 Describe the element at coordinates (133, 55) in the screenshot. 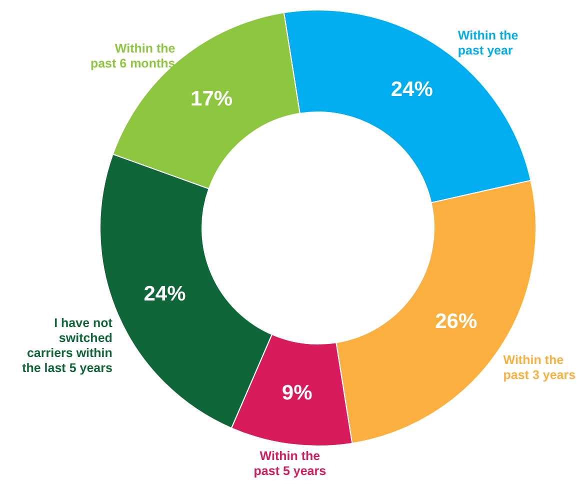

I see `slice-label: Within the past 6 months` at that location.